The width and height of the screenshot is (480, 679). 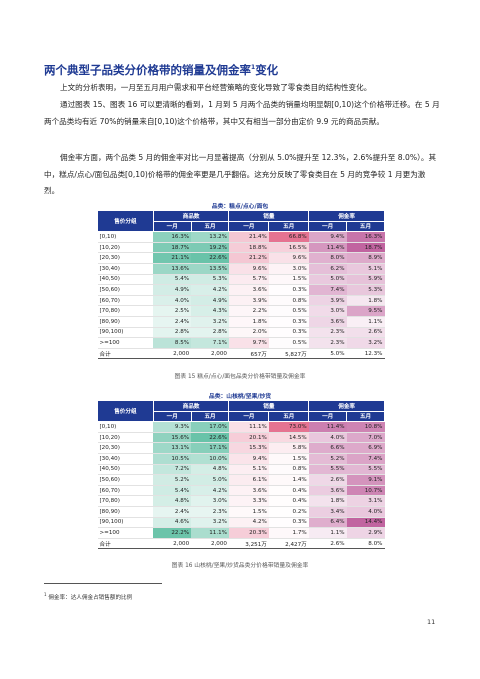 I want to click on value-cell: 15.3%, so click(x=248, y=448).